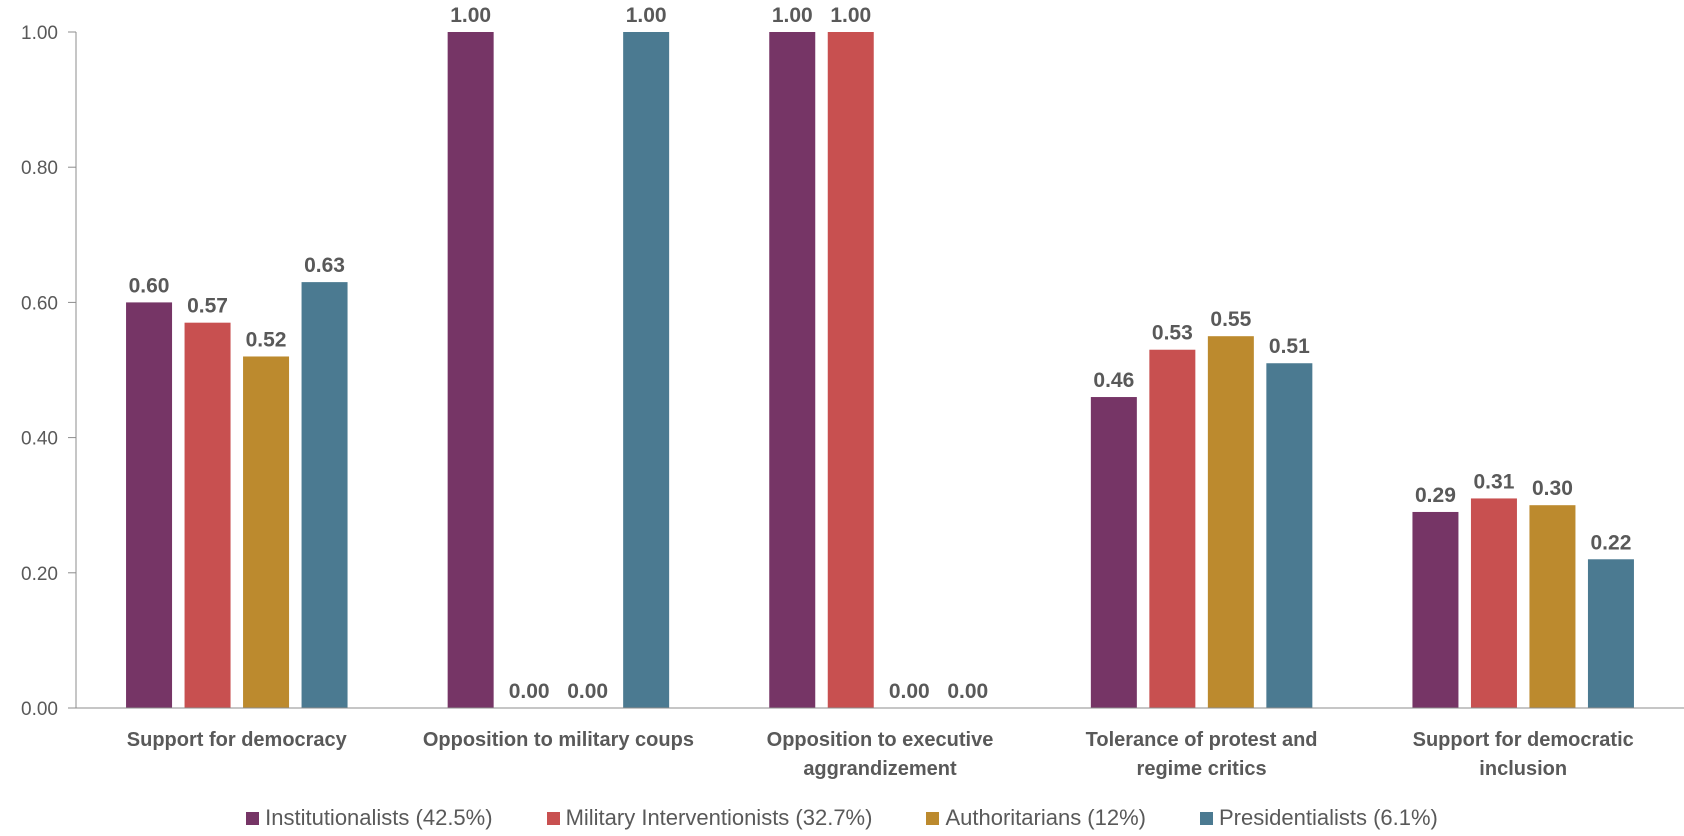 This screenshot has height=836, width=1684. What do you see at coordinates (39, 709) in the screenshot?
I see `y-tick-label: 0.00` at bounding box center [39, 709].